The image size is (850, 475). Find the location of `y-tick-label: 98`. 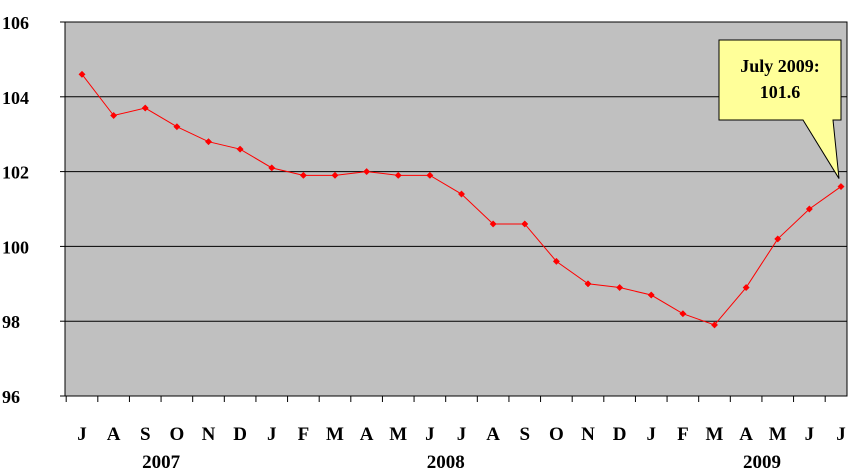

y-tick-label: 98 is located at coordinates (11, 322).